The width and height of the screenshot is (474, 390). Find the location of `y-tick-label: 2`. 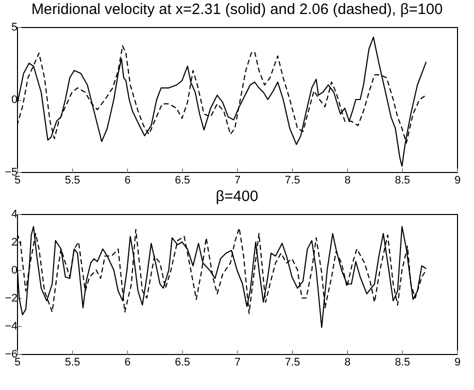

y-tick-label: 2 is located at coordinates (14, 242).